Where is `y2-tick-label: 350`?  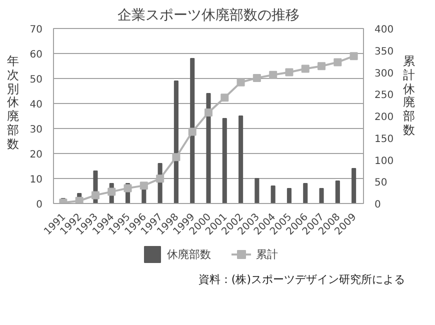 y2-tick-label: 350 is located at coordinates (384, 52).